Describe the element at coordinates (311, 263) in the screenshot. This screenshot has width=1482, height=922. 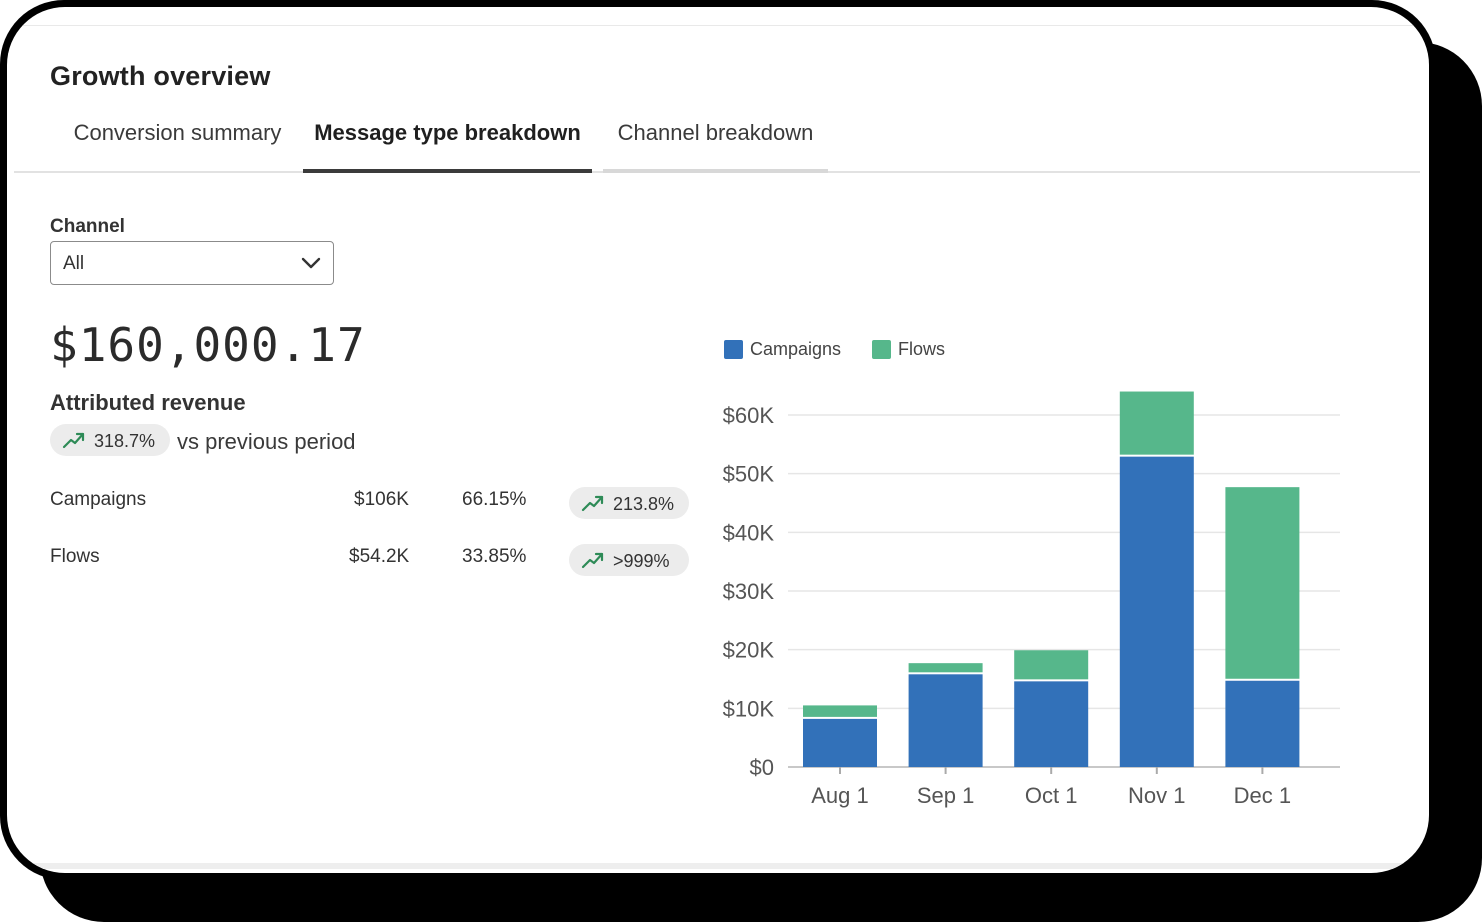
I see `chevron-down-icon` at that location.